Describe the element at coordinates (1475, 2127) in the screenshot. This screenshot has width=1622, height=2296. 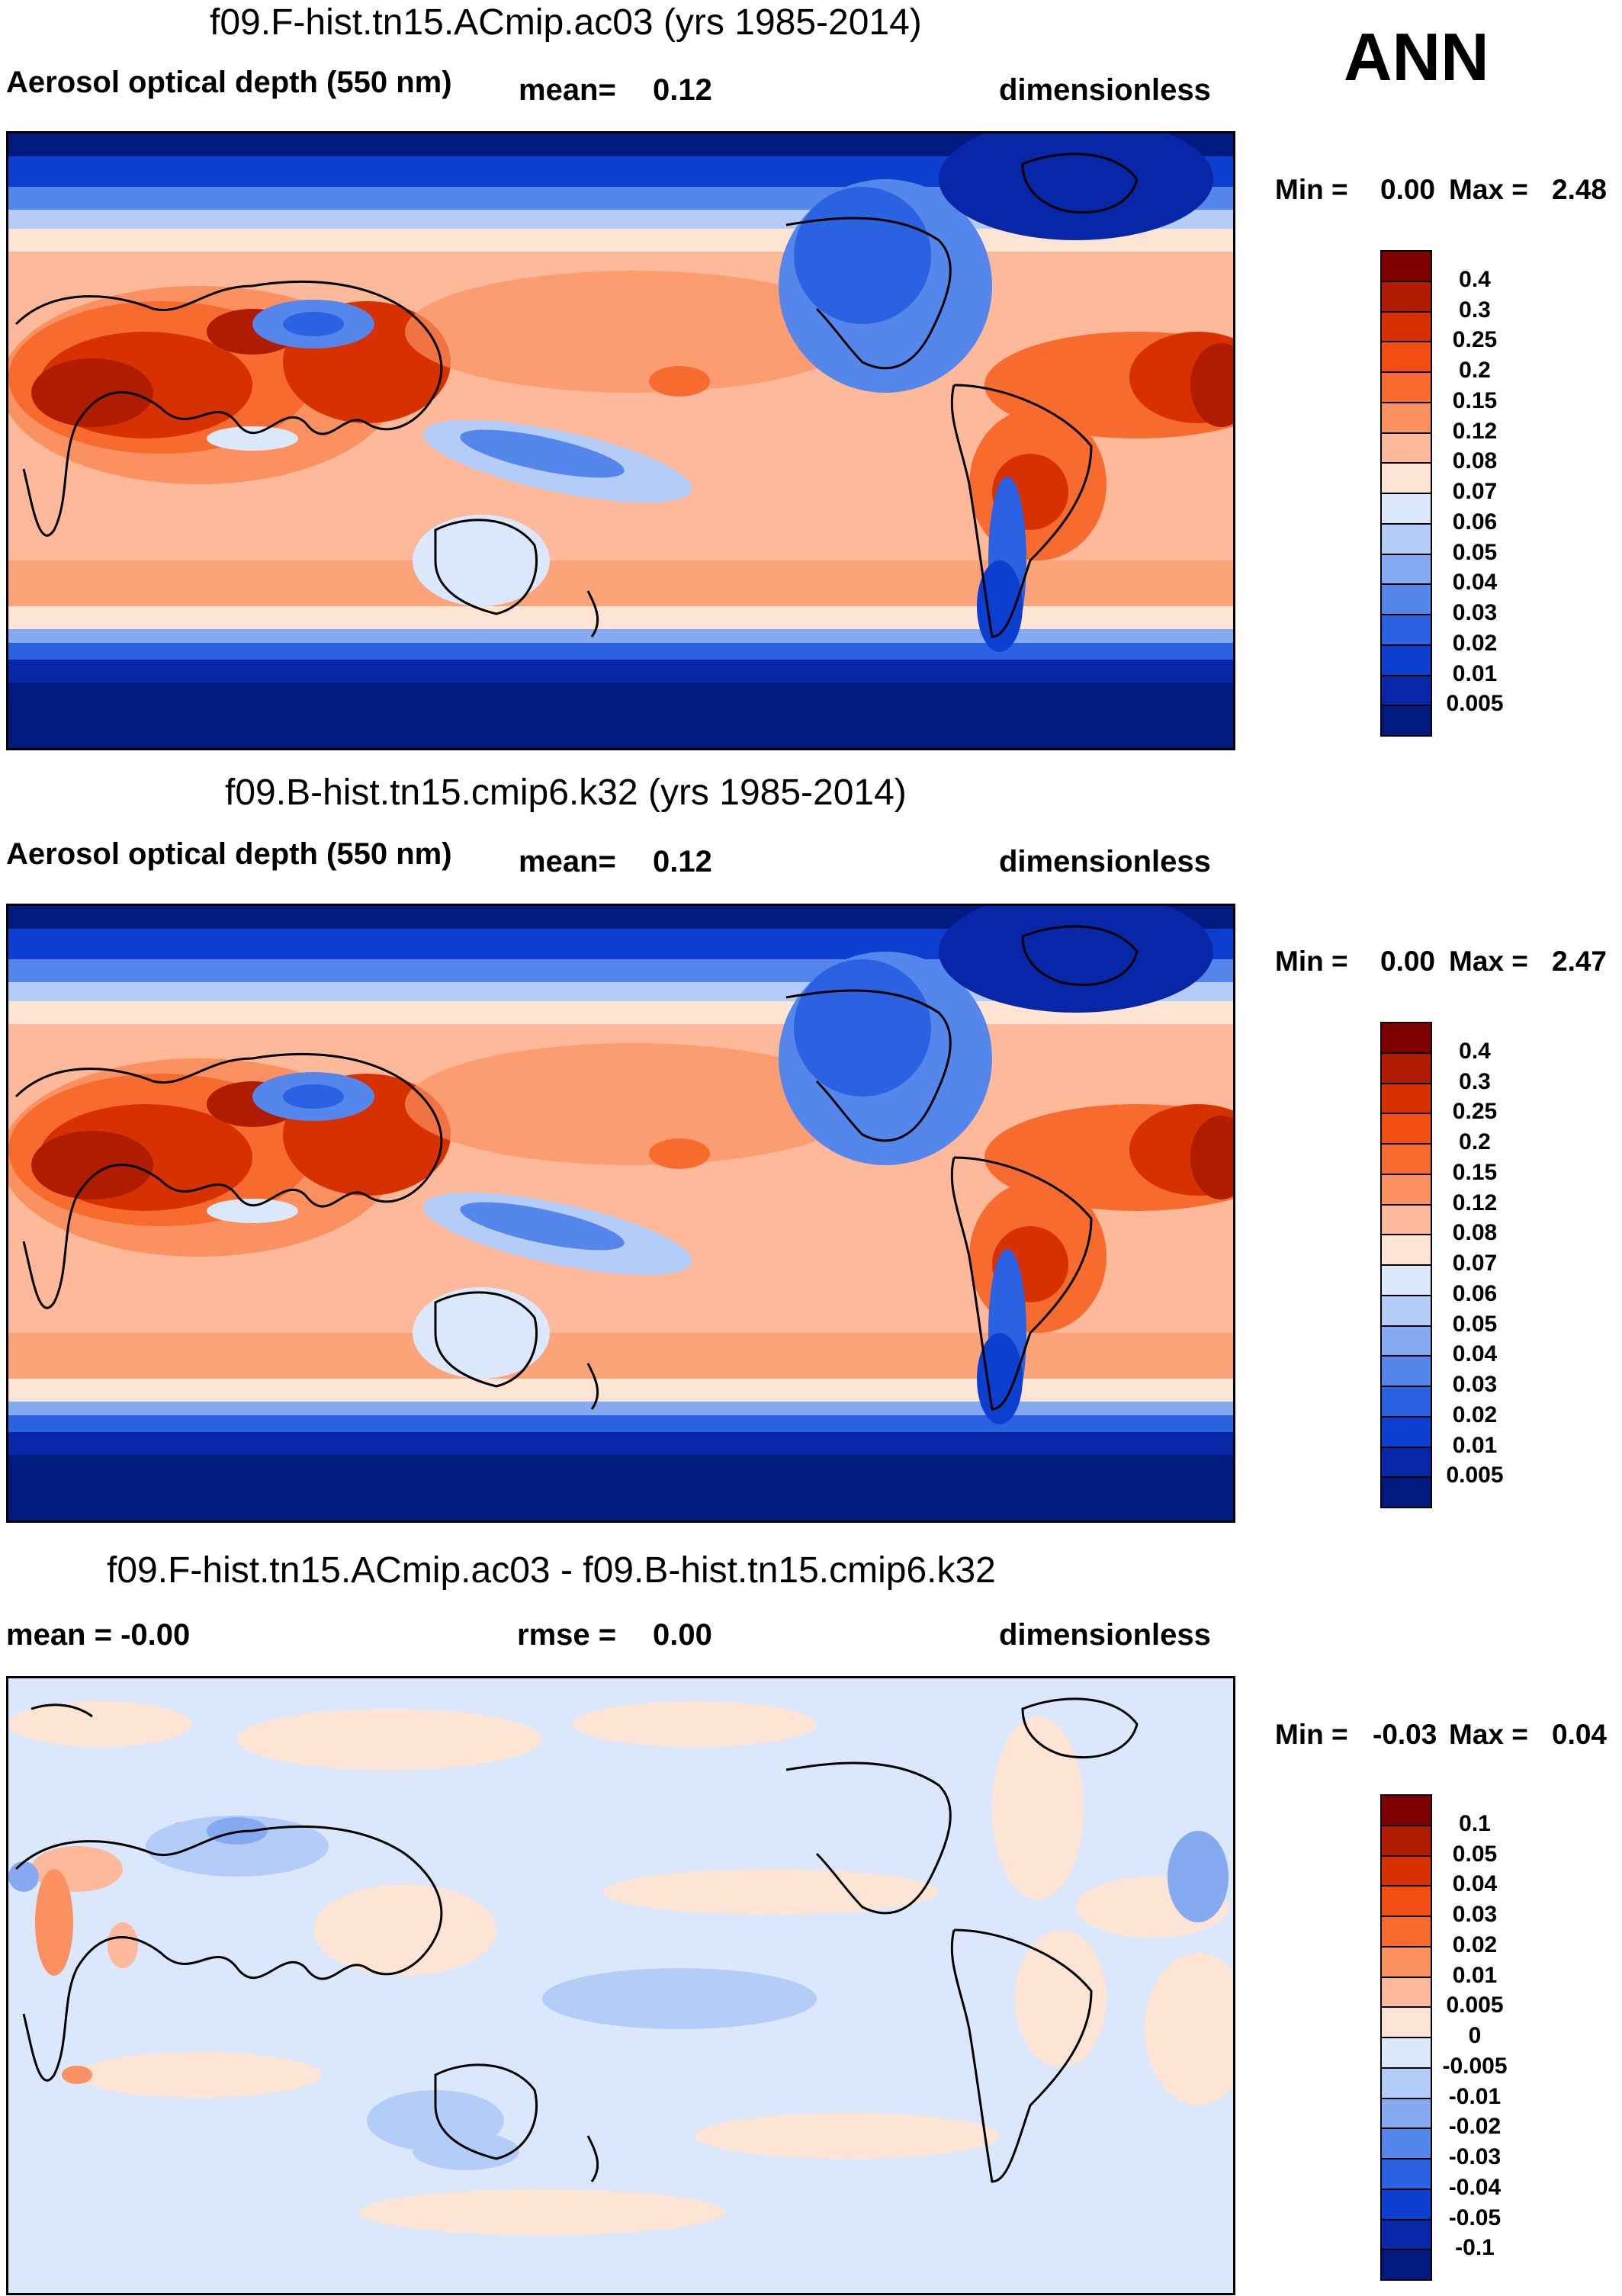
I see `colorbar-tick-label: -0.02` at that location.